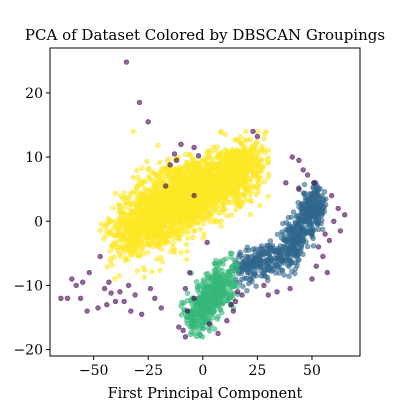 Image resolution: width=400 pixels, height=400 pixels. What do you see at coordinates (34, 94) in the screenshot?
I see `y-tick-label: 20` at bounding box center [34, 94].